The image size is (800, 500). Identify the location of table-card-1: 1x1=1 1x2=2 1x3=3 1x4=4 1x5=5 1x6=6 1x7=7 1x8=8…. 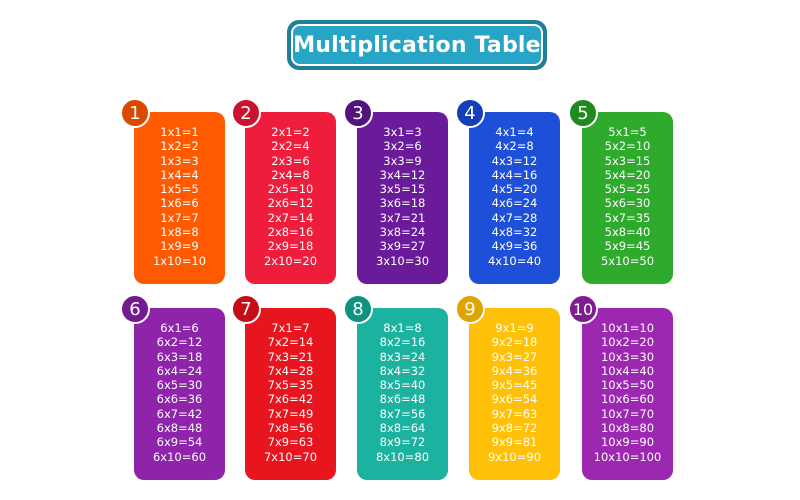
(179, 198).